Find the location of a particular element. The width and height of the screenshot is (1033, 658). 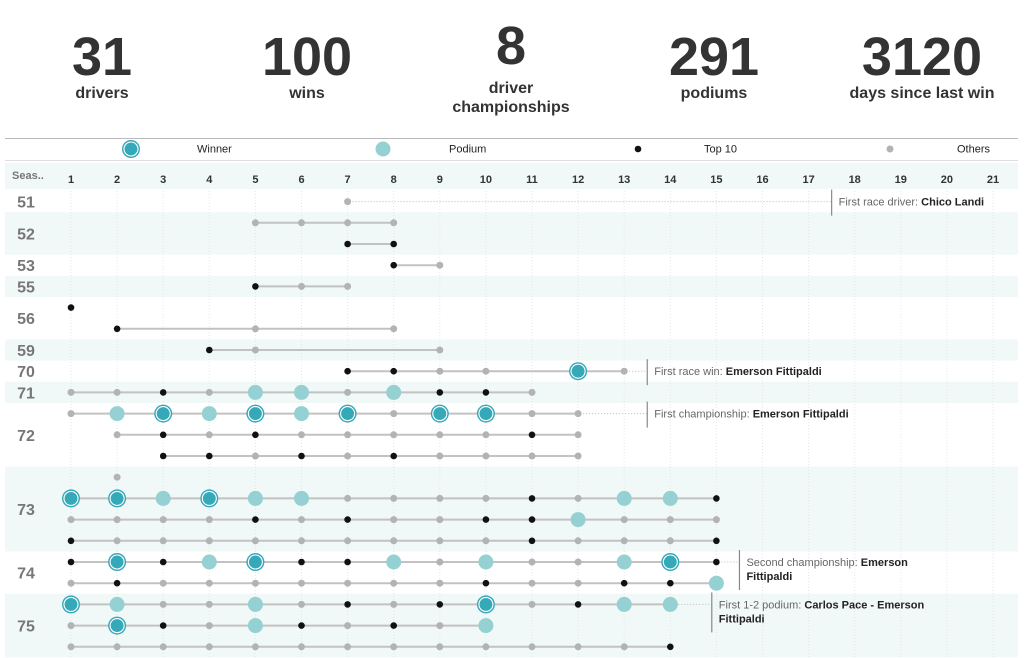

season-label: 56 is located at coordinates (26, 319).